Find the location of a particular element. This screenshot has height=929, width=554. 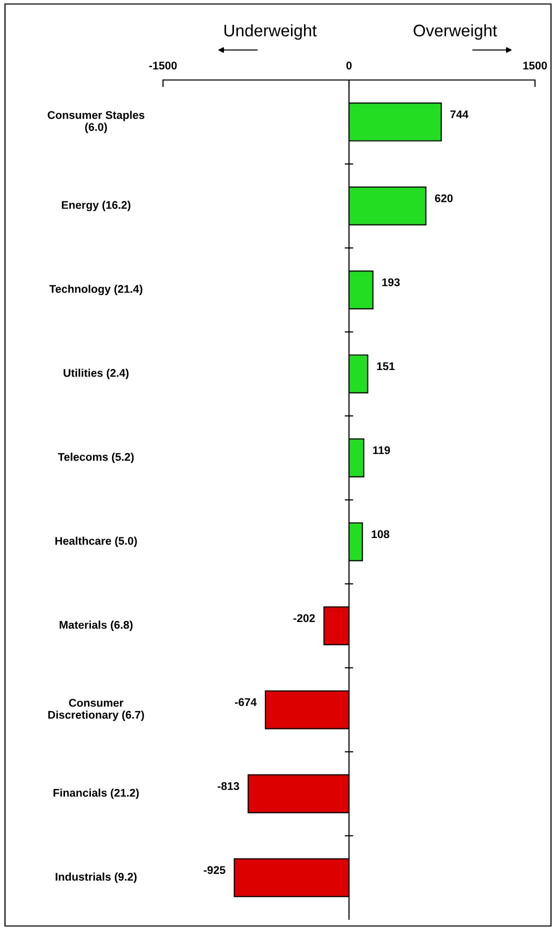

x-tick-label: 1500 is located at coordinates (535, 66).